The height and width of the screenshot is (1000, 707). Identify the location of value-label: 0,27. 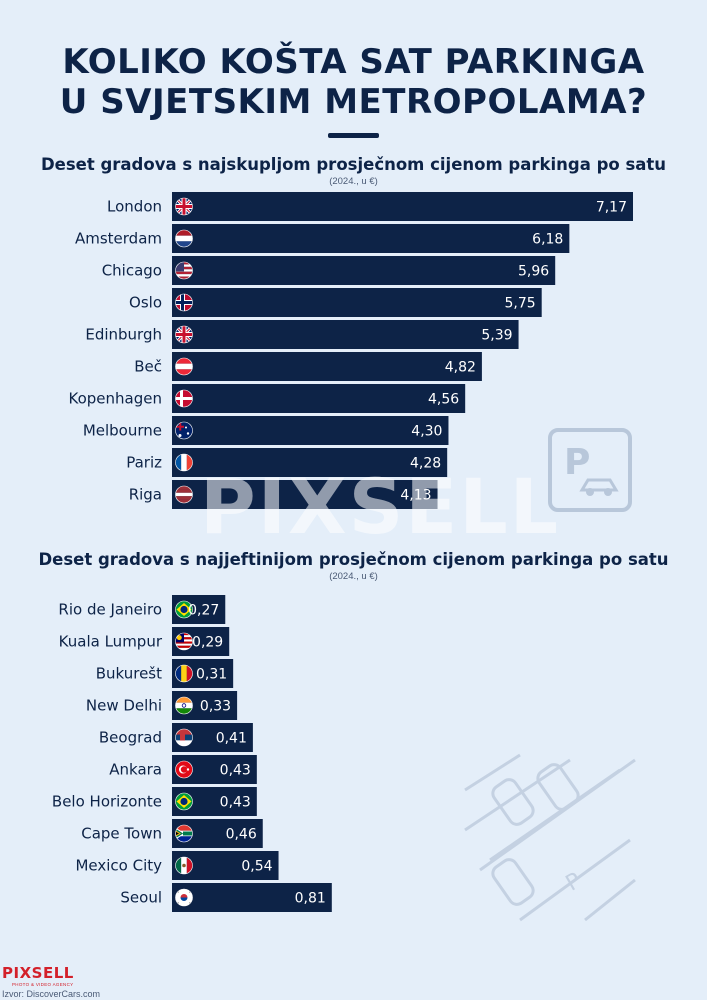
(203, 611).